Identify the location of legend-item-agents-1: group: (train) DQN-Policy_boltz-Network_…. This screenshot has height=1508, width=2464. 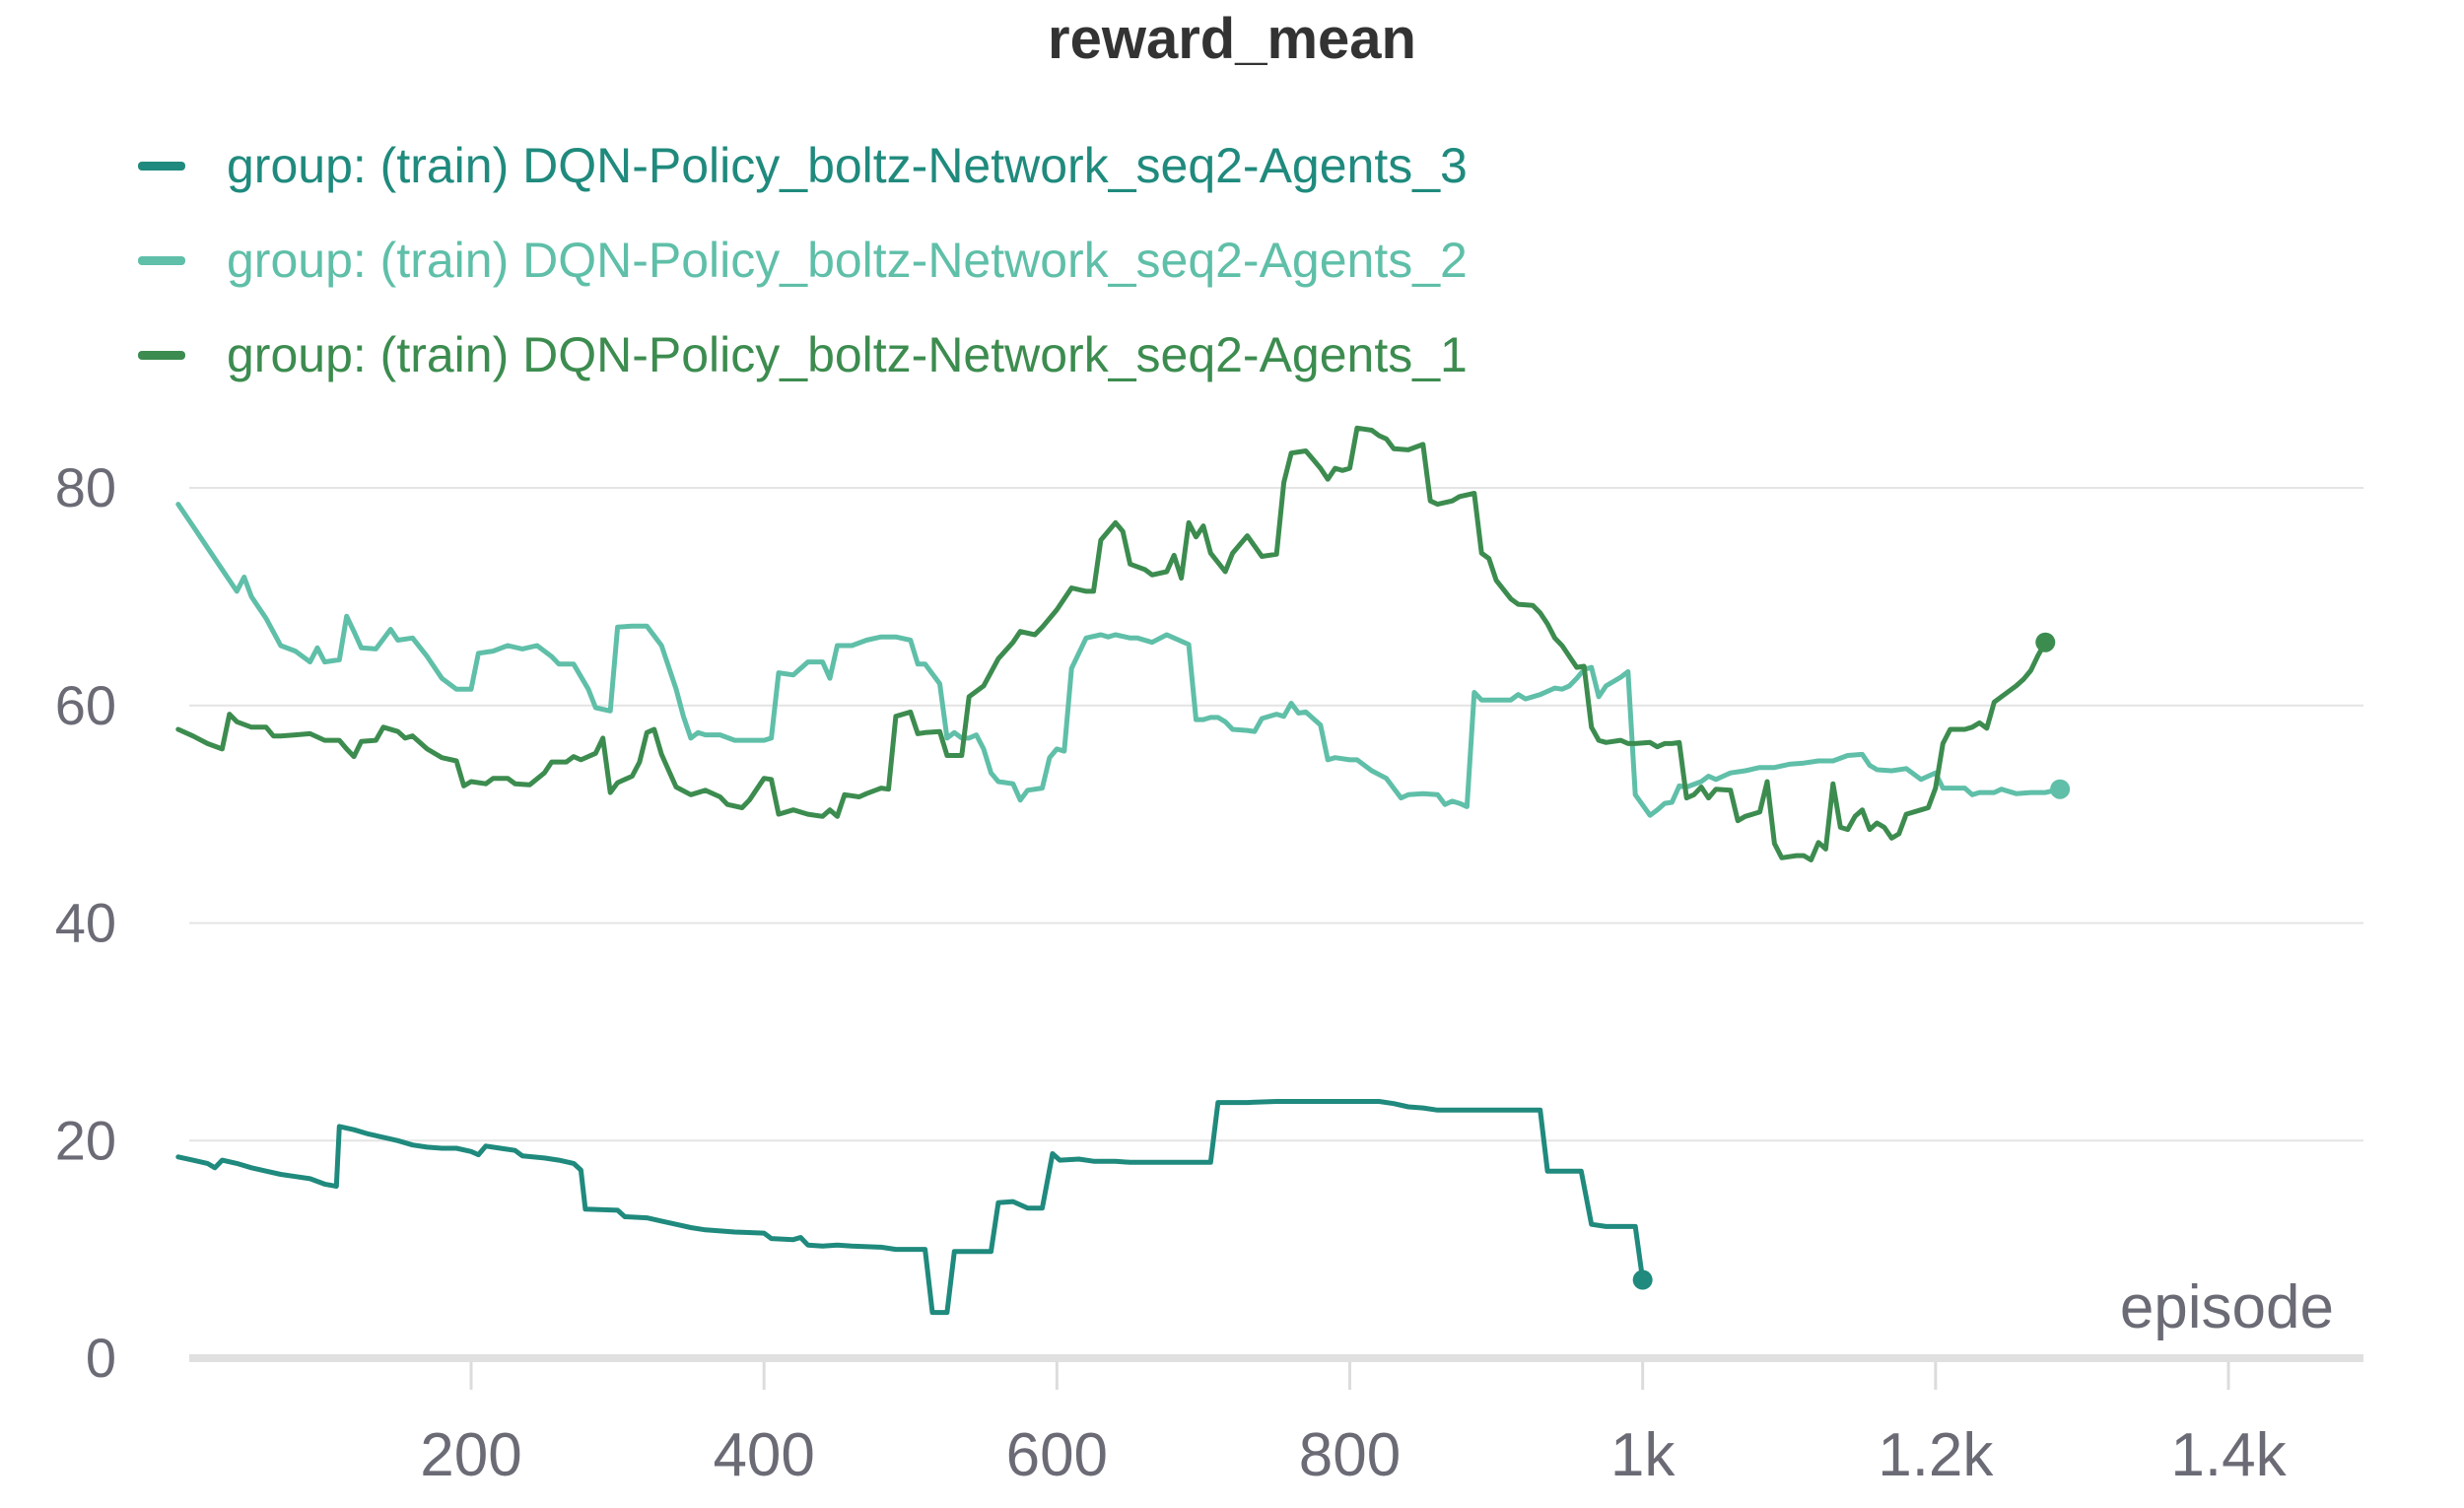
(803, 355).